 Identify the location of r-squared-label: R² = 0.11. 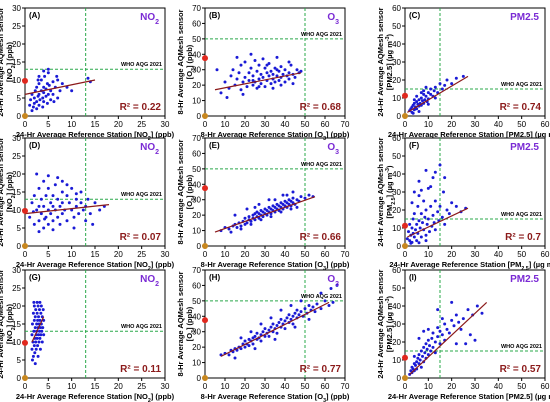
(140, 369).